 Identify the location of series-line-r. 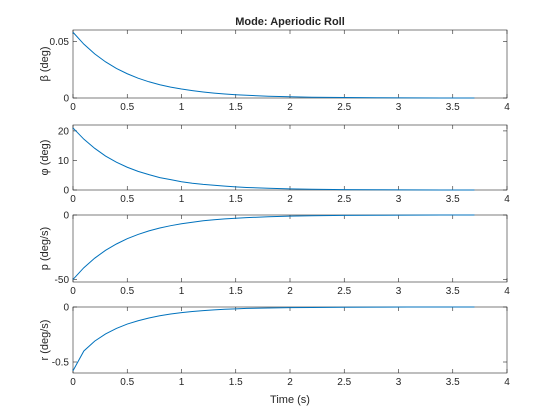
(273, 339).